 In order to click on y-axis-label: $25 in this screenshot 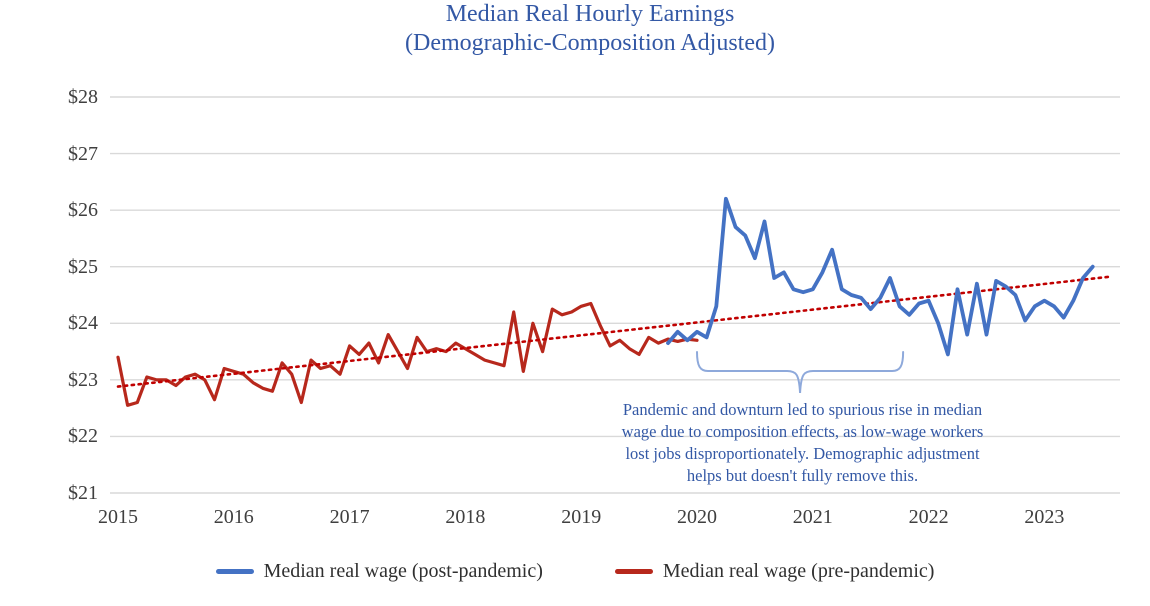, I will do `click(83, 266)`.